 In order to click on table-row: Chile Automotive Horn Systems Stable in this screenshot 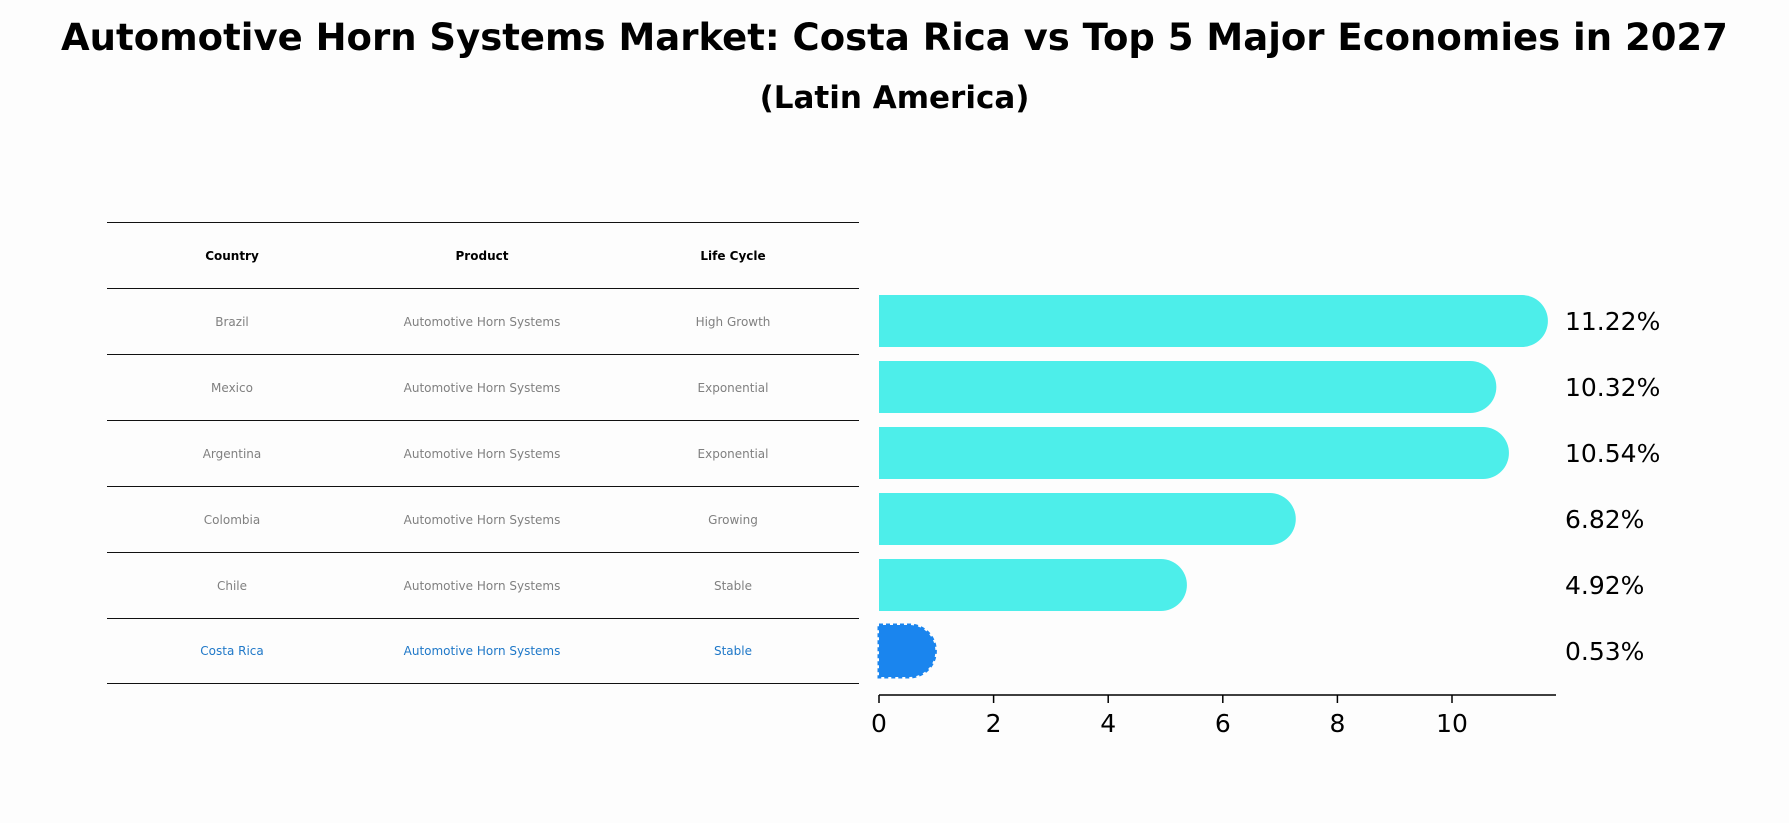, I will do `click(483, 585)`.